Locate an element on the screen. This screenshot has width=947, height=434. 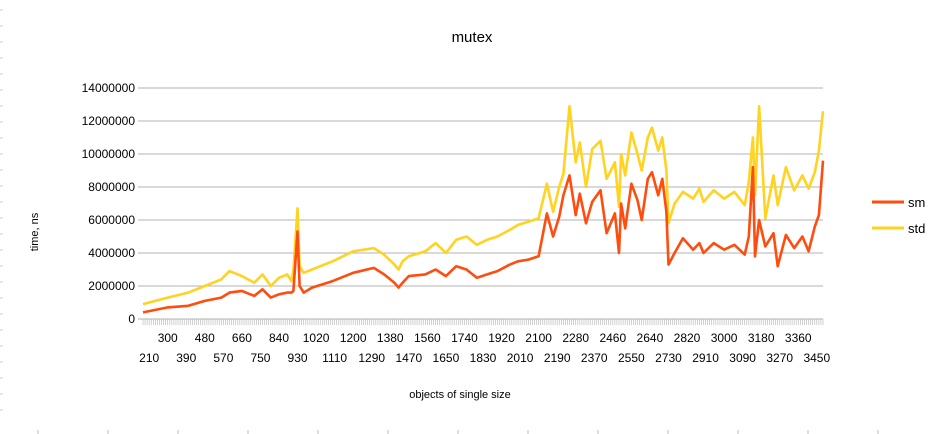
x-tick-label: 3090 is located at coordinates (742, 358).